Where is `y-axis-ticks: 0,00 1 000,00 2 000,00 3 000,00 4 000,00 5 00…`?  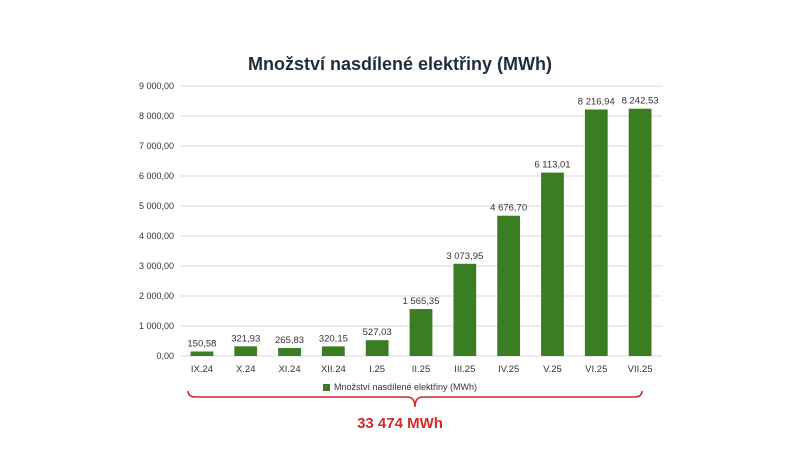 y-axis-ticks: 0,00 1 000,00 2 000,00 3 000,00 4 000,00 5 00… is located at coordinates (156, 221).